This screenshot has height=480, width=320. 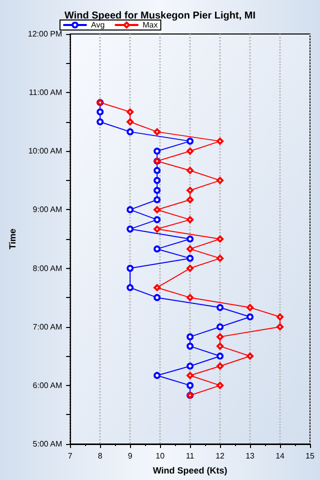 What do you see at coordinates (251, 456) in the screenshot?
I see `x-tick-label: 13` at bounding box center [251, 456].